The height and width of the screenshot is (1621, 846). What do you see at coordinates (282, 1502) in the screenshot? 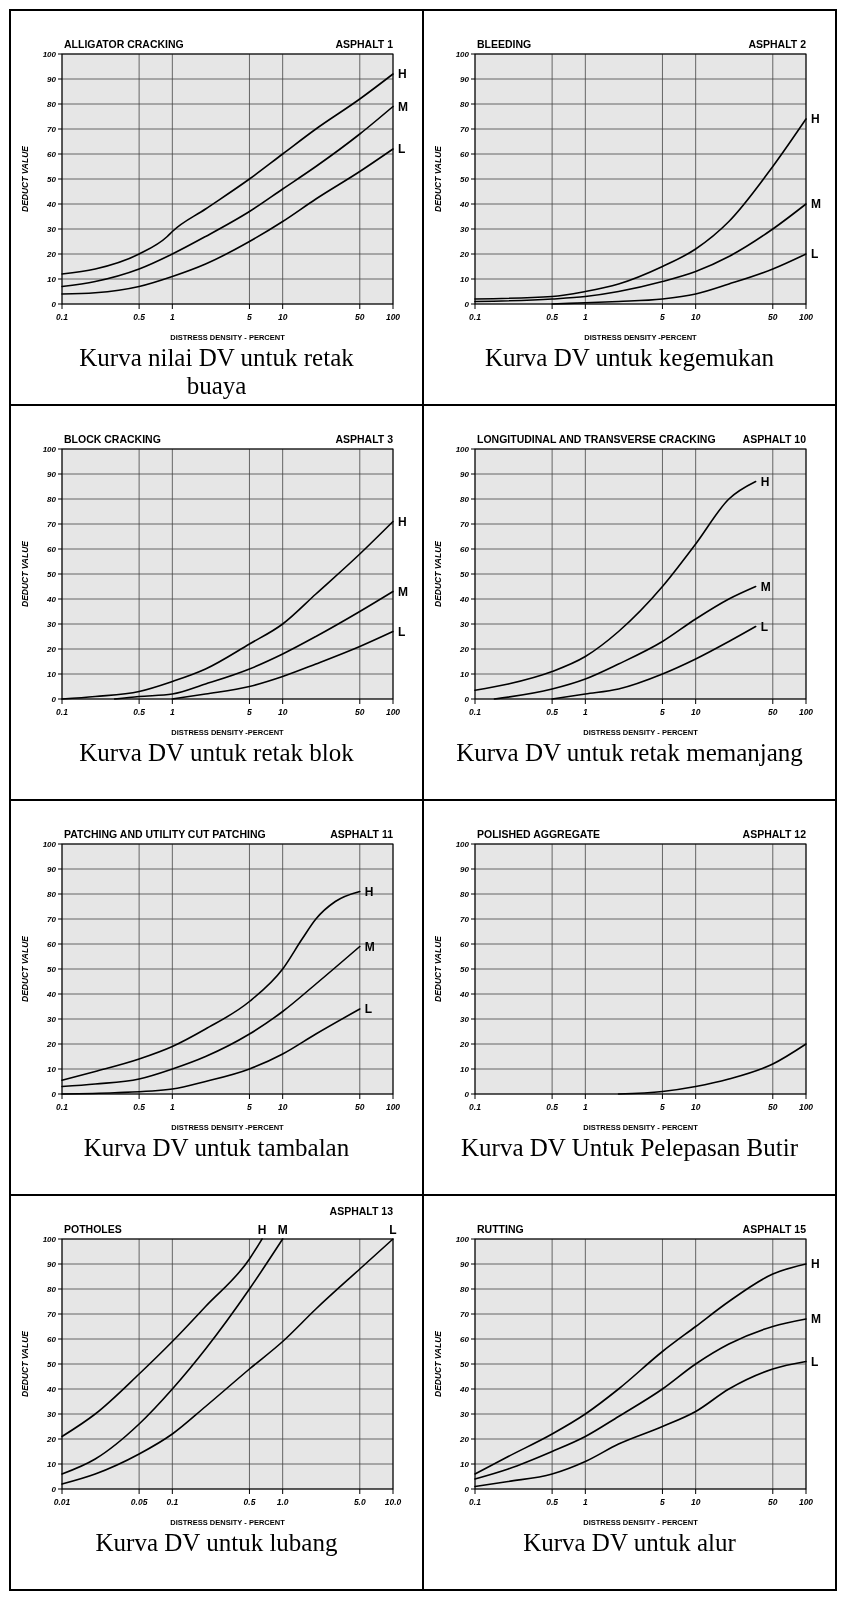
I see `x-tick-label: 1.0` at bounding box center [282, 1502].